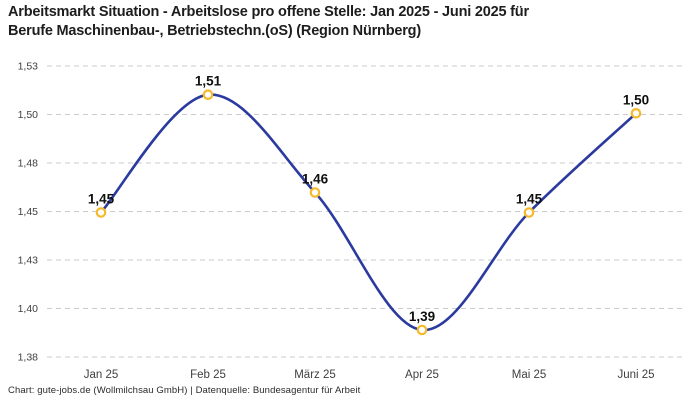 The image size is (700, 400). I want to click on y-axis-tick-label: 1,43, so click(28, 261).